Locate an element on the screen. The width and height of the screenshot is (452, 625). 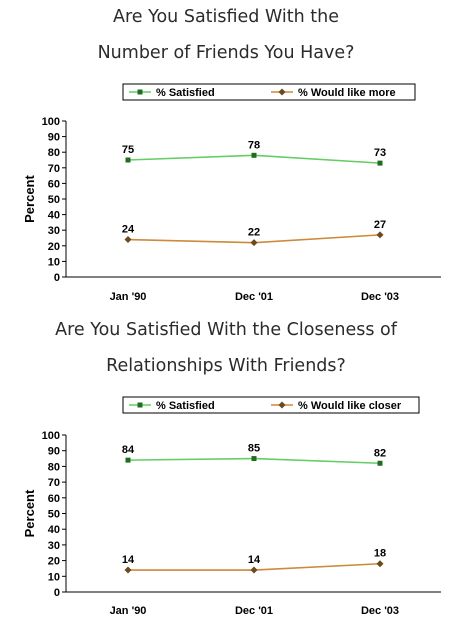
data-label: 73 is located at coordinates (380, 153).